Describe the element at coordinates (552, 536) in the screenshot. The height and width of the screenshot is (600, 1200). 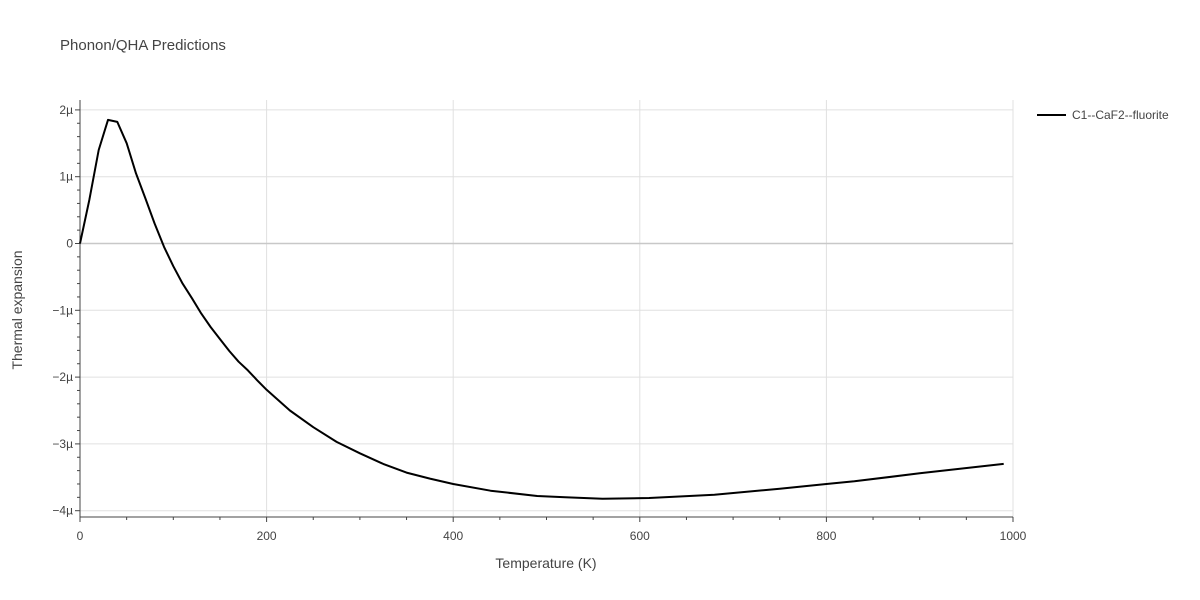
I see `x-tick-labels: 0 200 400 600 800 1000` at that location.